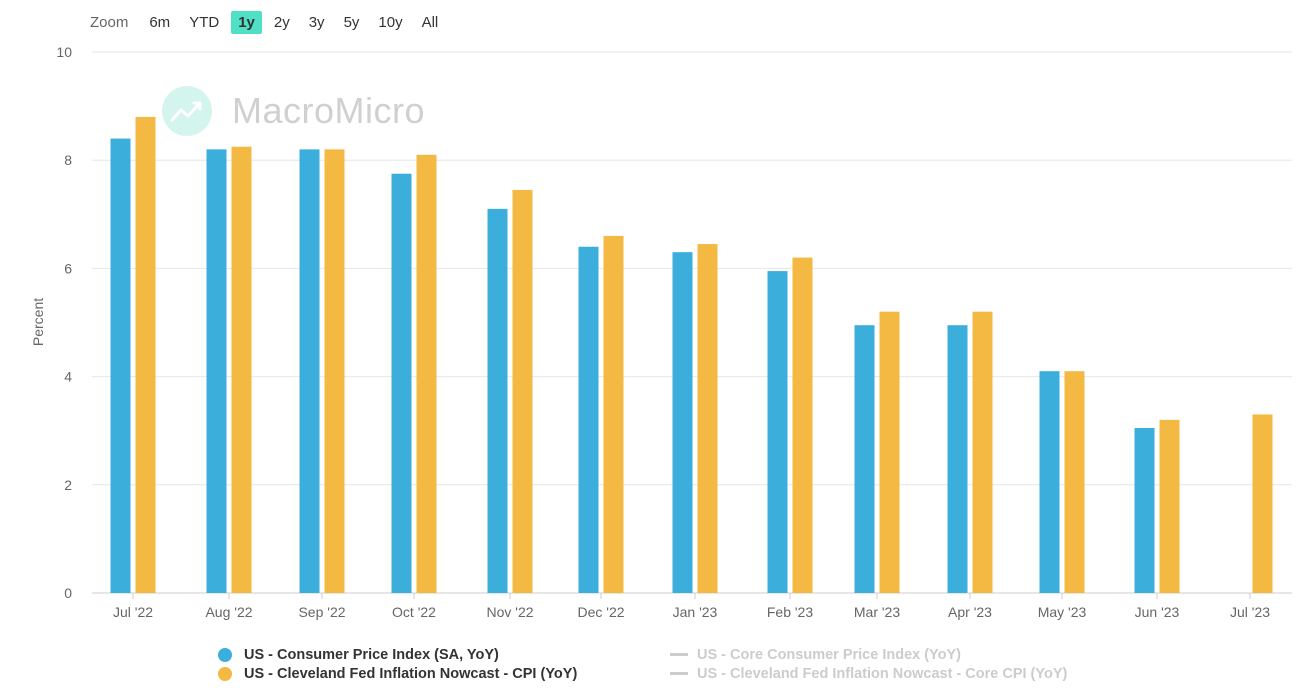 This screenshot has width=1305, height=695. What do you see at coordinates (68, 268) in the screenshot?
I see `y-tick-label: 6` at bounding box center [68, 268].